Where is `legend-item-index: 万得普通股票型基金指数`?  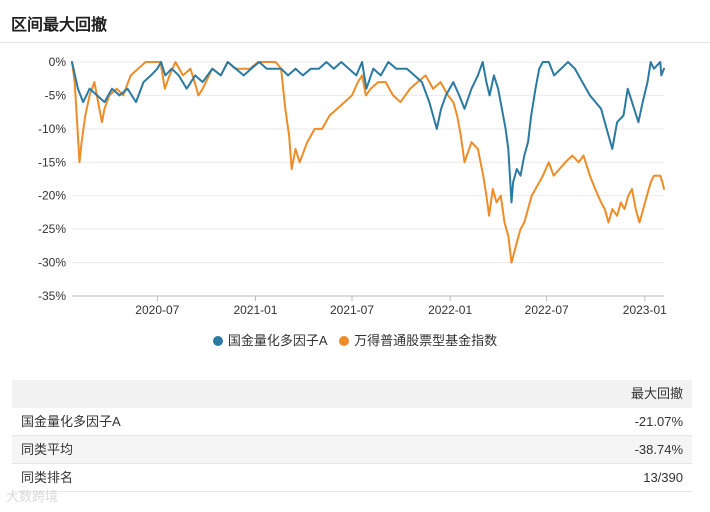 legend-item-index: 万得普通股票型基金指数 is located at coordinates (418, 339).